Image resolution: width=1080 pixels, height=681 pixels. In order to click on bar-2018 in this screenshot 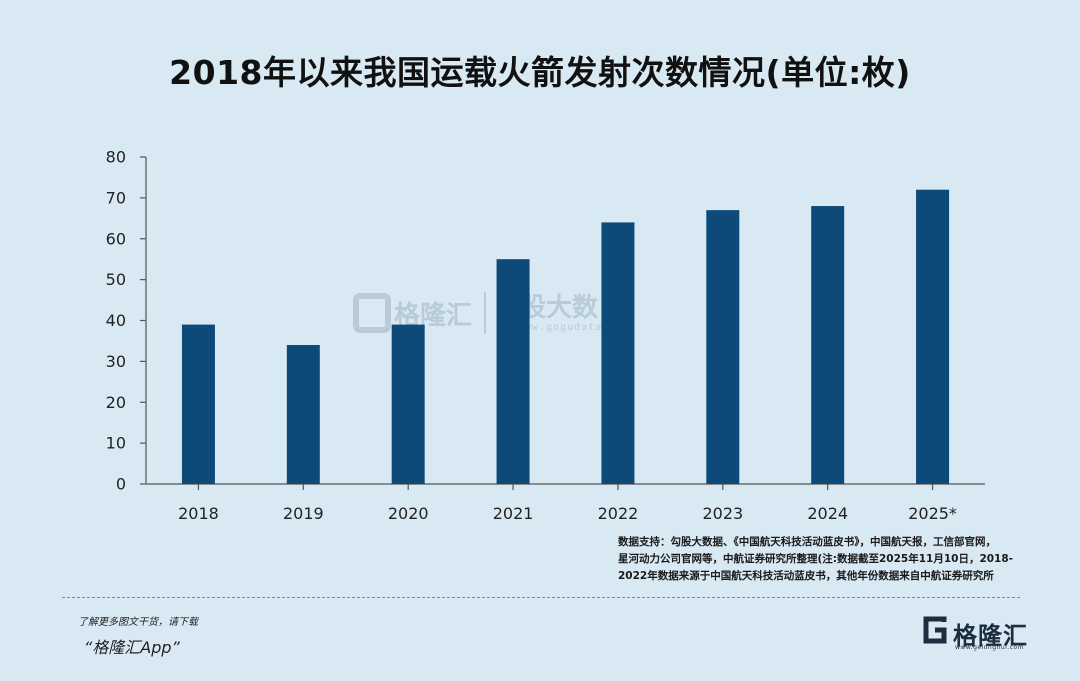, I will do `click(198, 404)`.